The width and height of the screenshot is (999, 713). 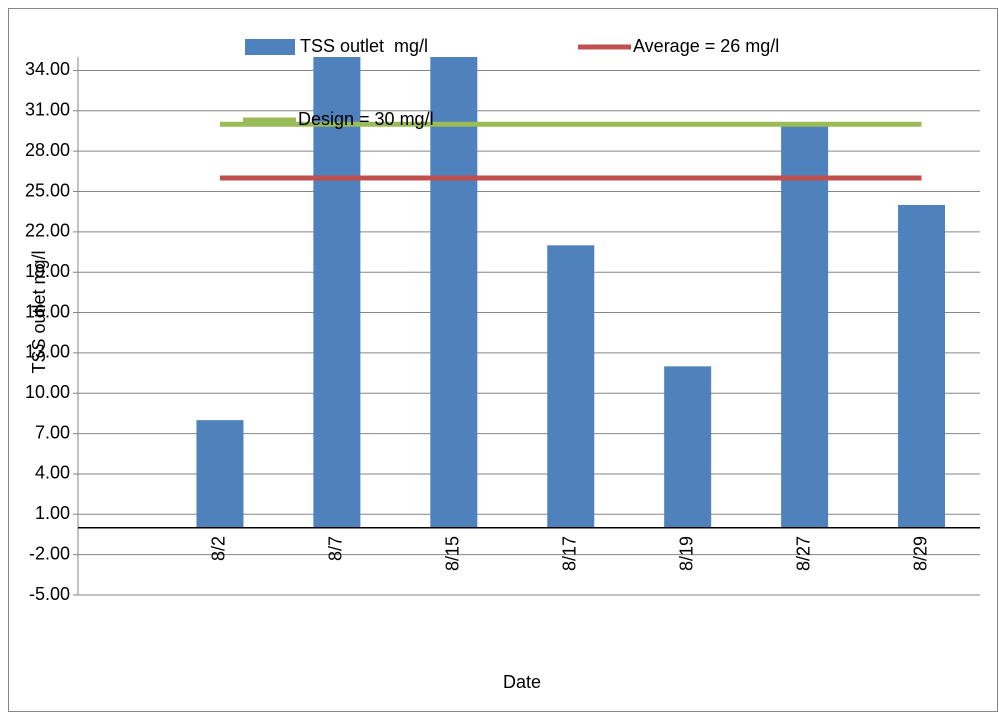 What do you see at coordinates (49, 553) in the screenshot?
I see `y-tick-label: -2.00` at bounding box center [49, 553].